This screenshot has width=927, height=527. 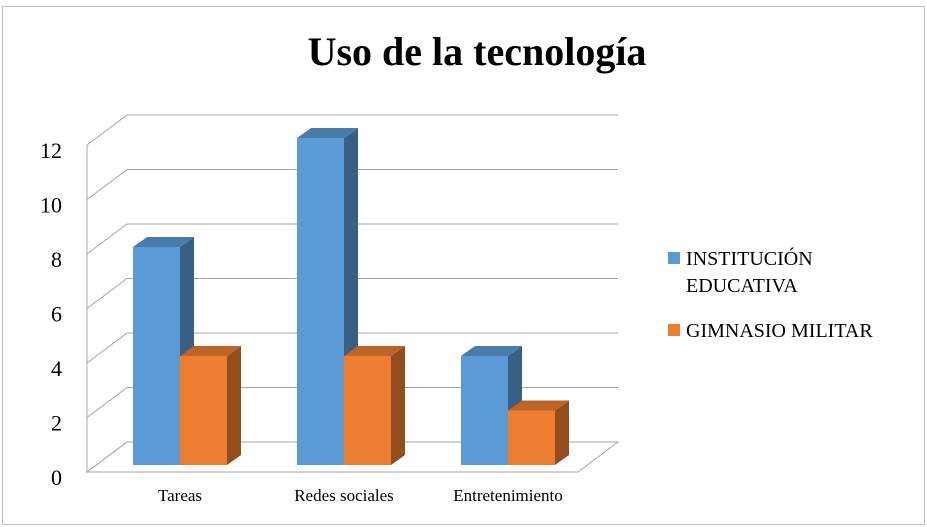 I want to click on y-tick-label: 8, so click(x=56, y=259).